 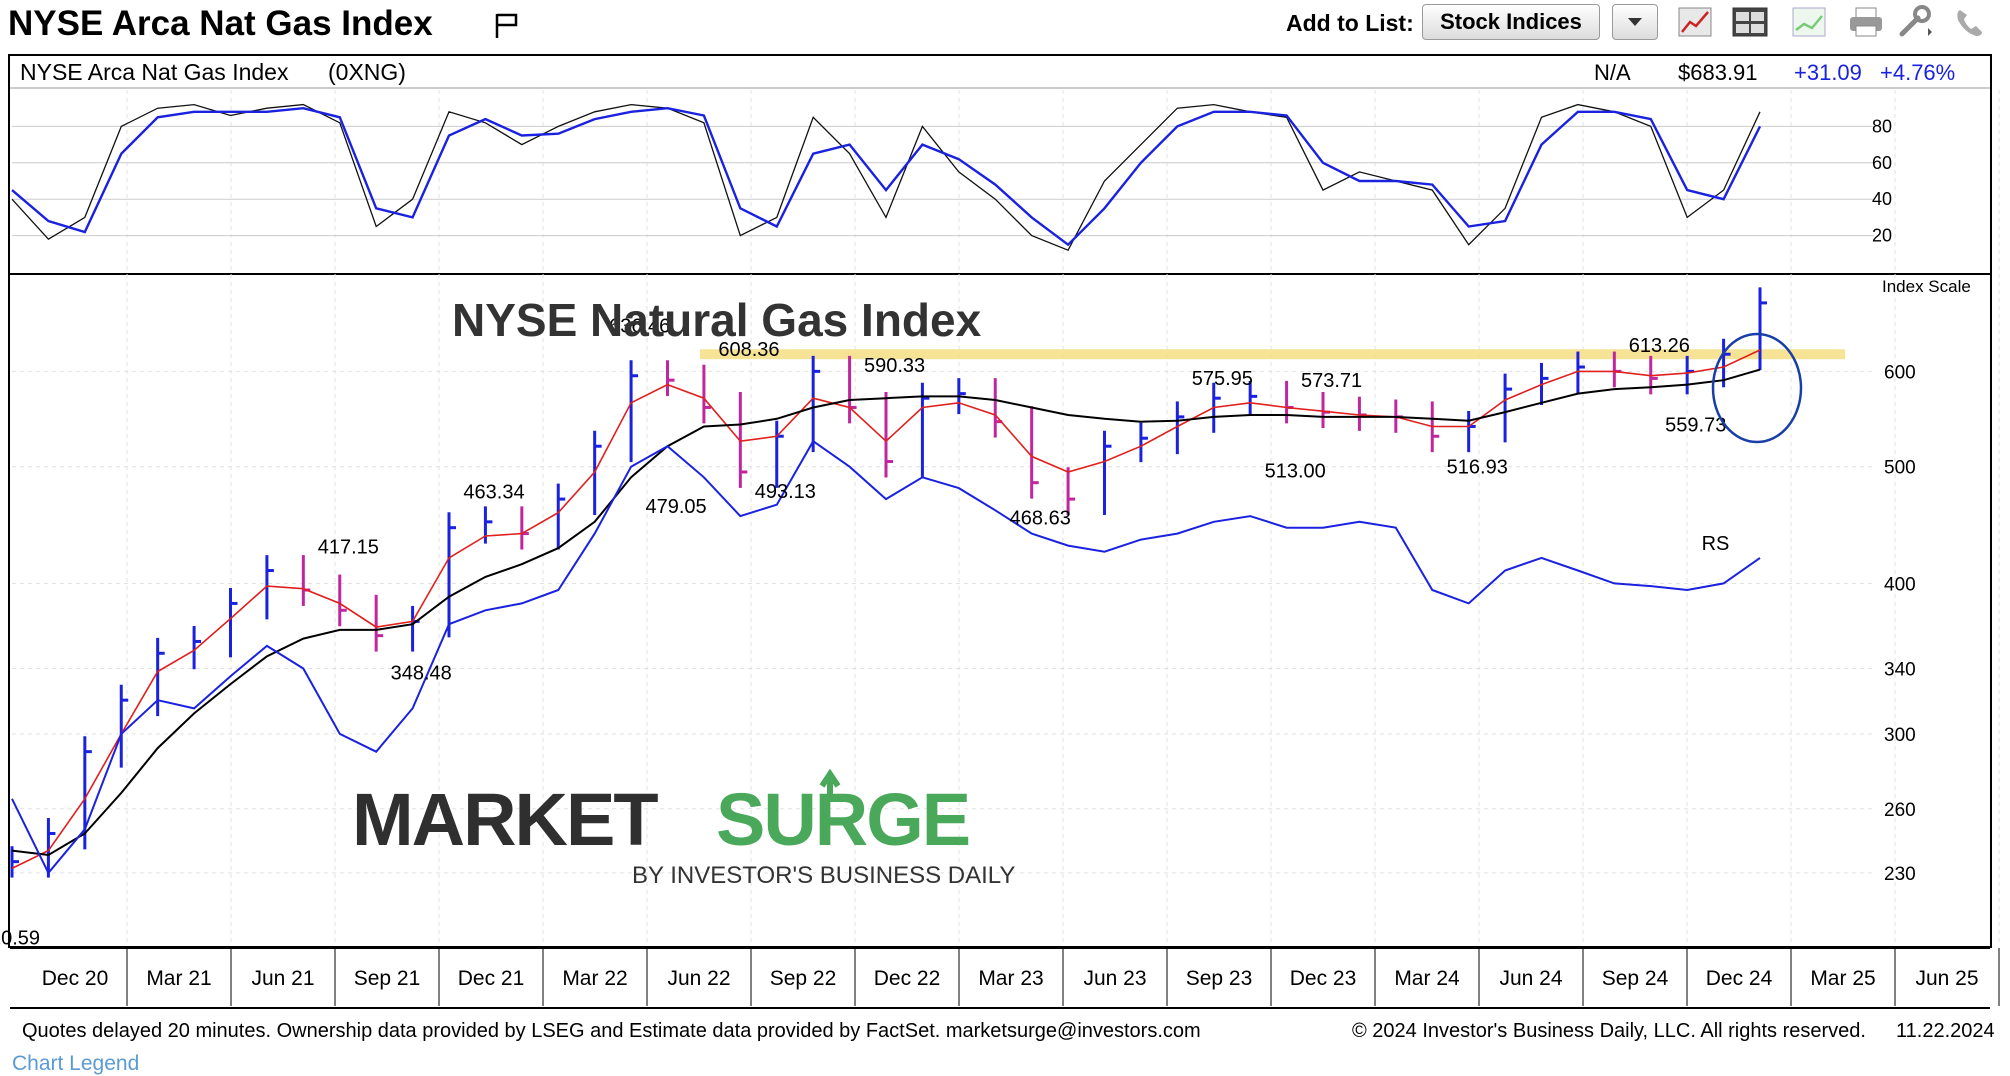 I want to click on layout-icon, so click(x=1750, y=22).